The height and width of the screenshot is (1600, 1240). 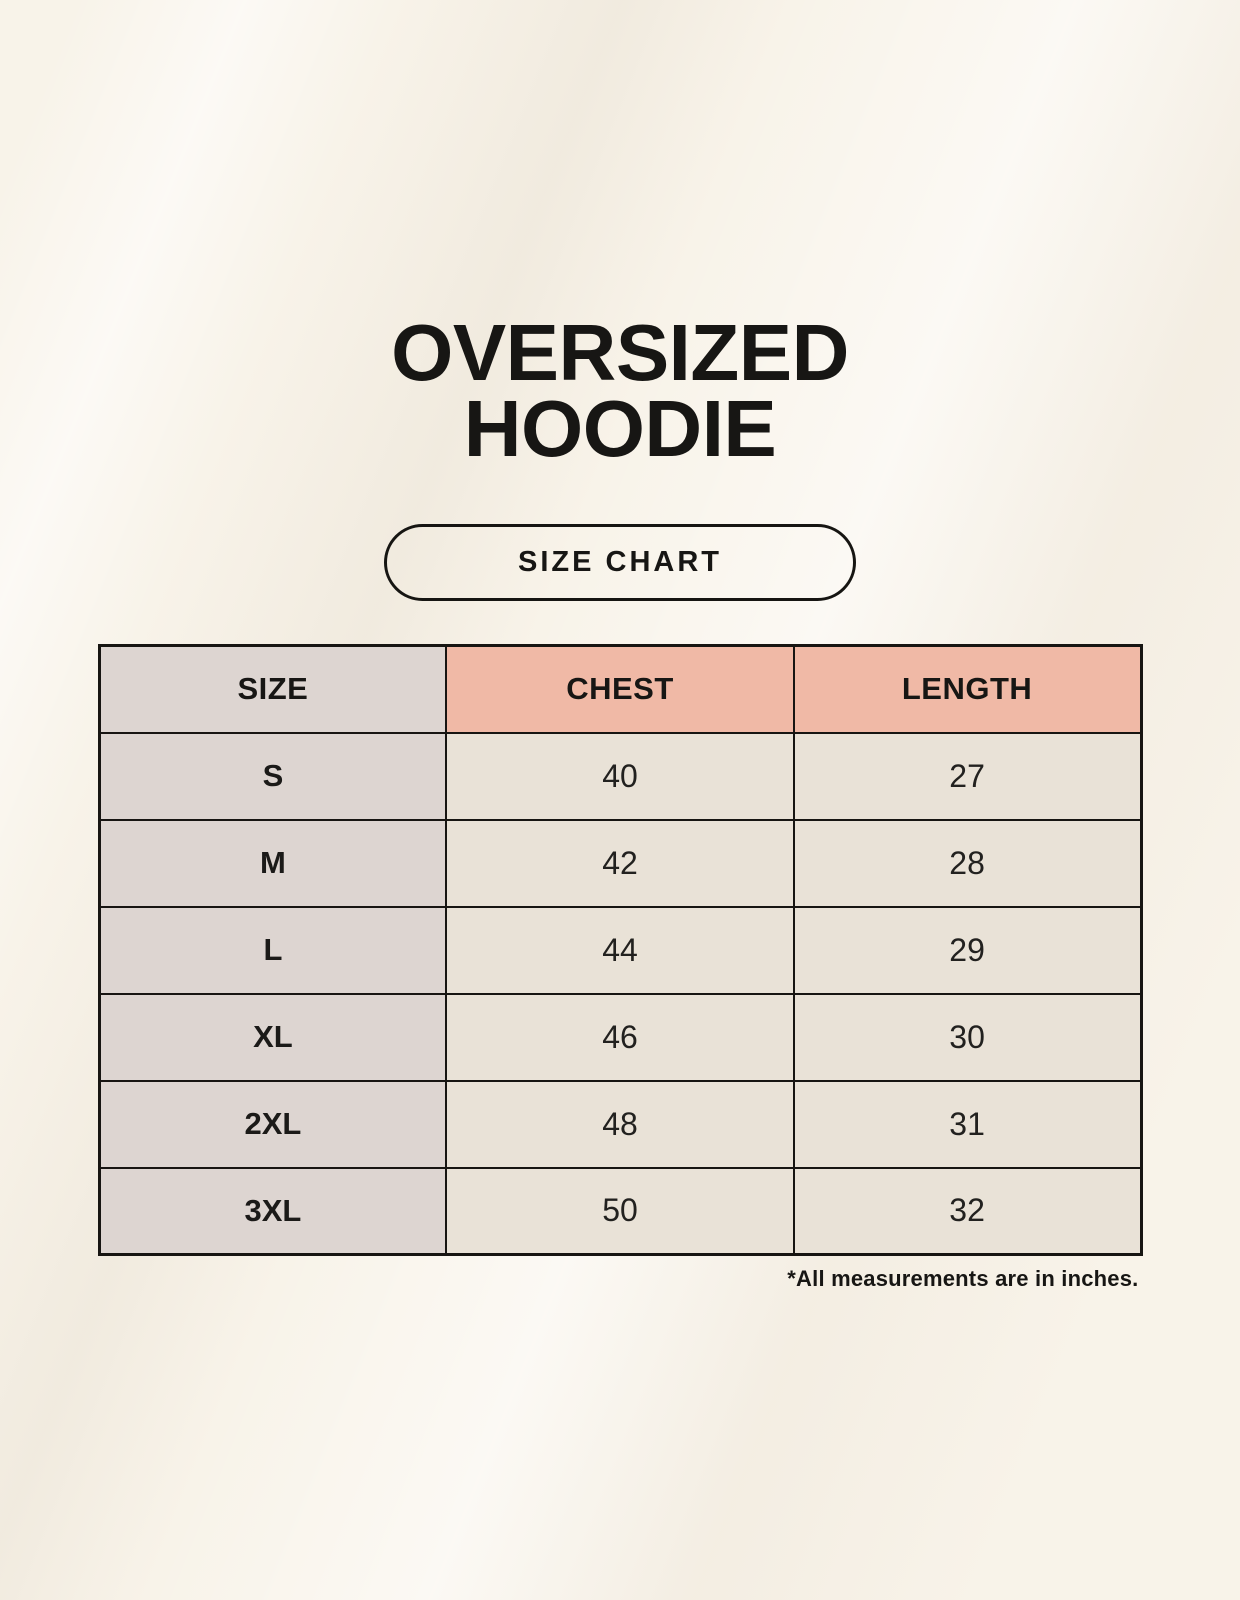 I want to click on length-value: 29, so click(x=967, y=950).